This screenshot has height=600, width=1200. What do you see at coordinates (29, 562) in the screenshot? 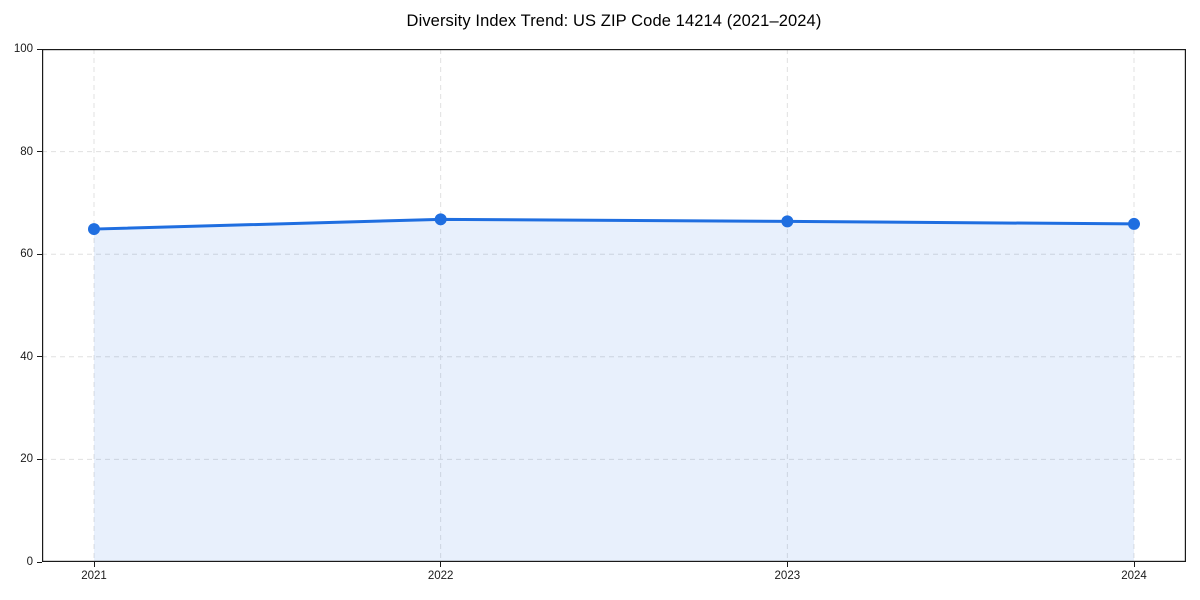
I see `y-tick-label: 0` at bounding box center [29, 562].